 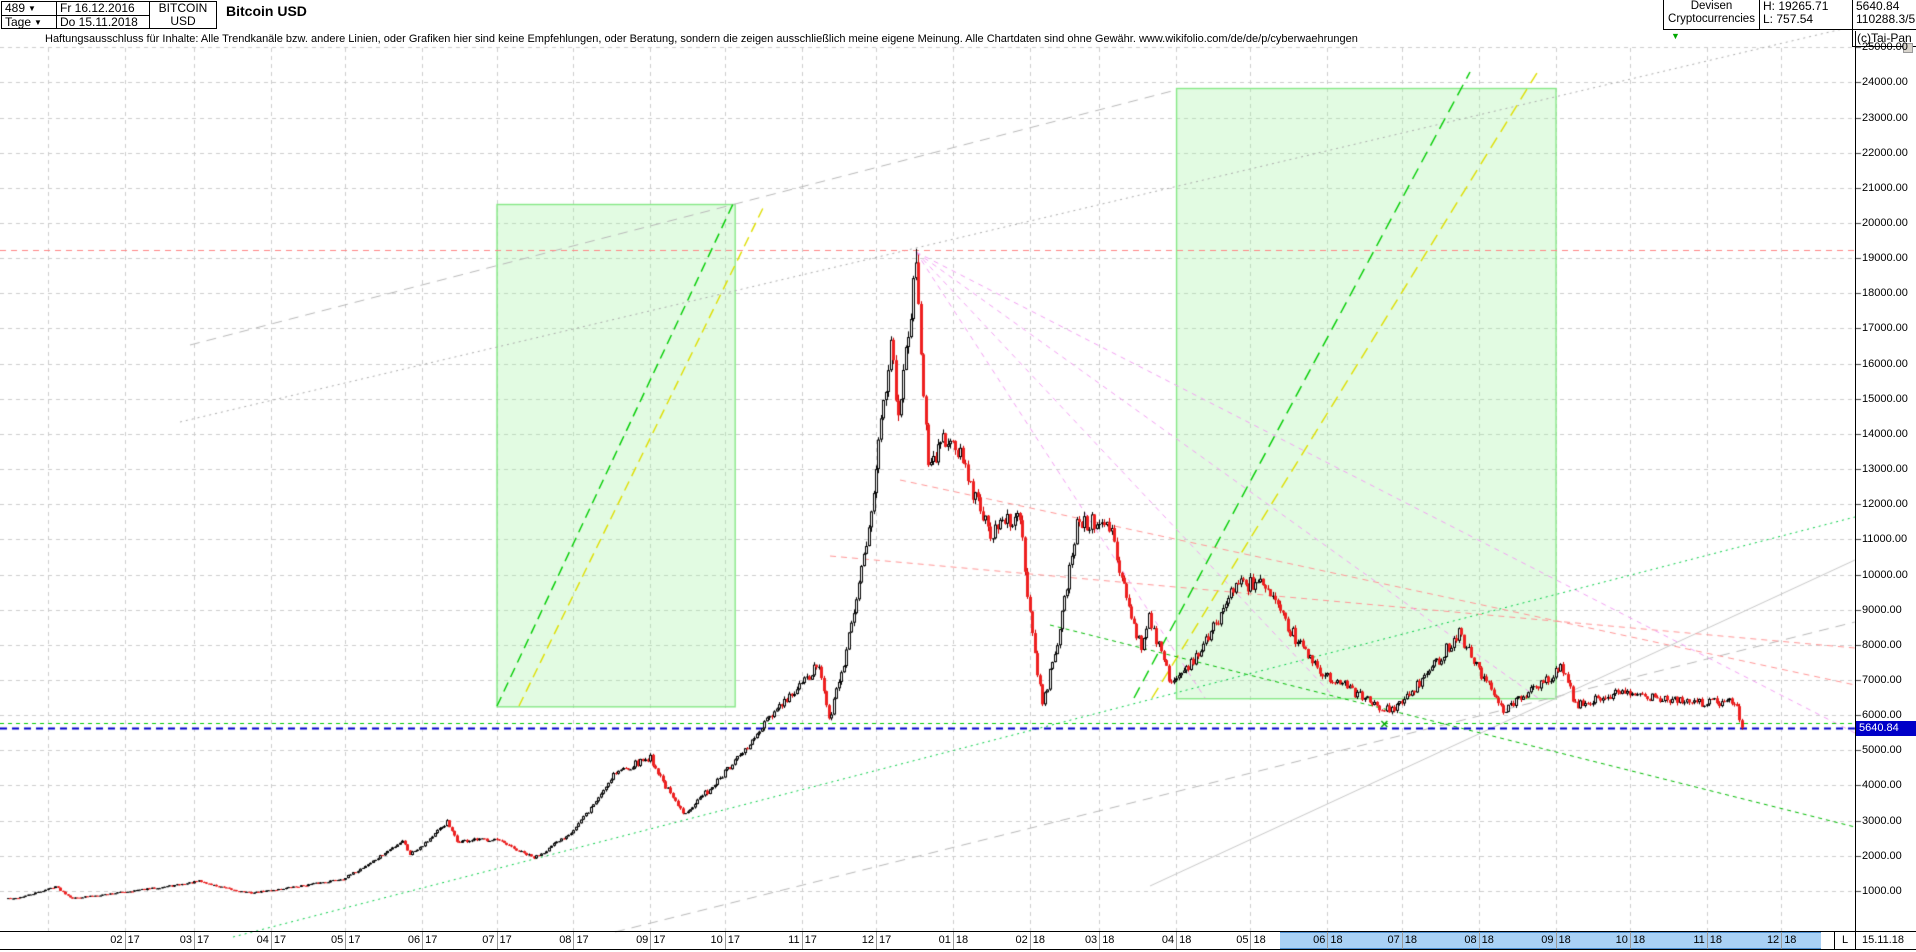 I want to click on date-from-field: Fr 16.12.2016, so click(x=103, y=9).